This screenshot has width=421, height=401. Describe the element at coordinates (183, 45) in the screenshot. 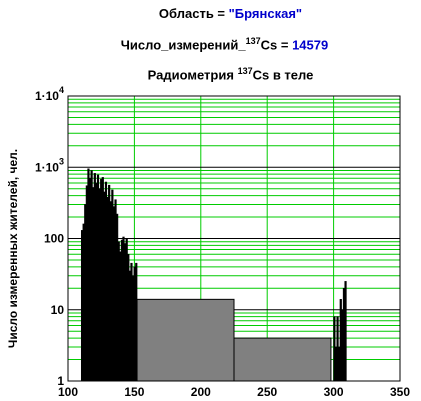

I see `count-label-pre: Число_измерений_` at that location.